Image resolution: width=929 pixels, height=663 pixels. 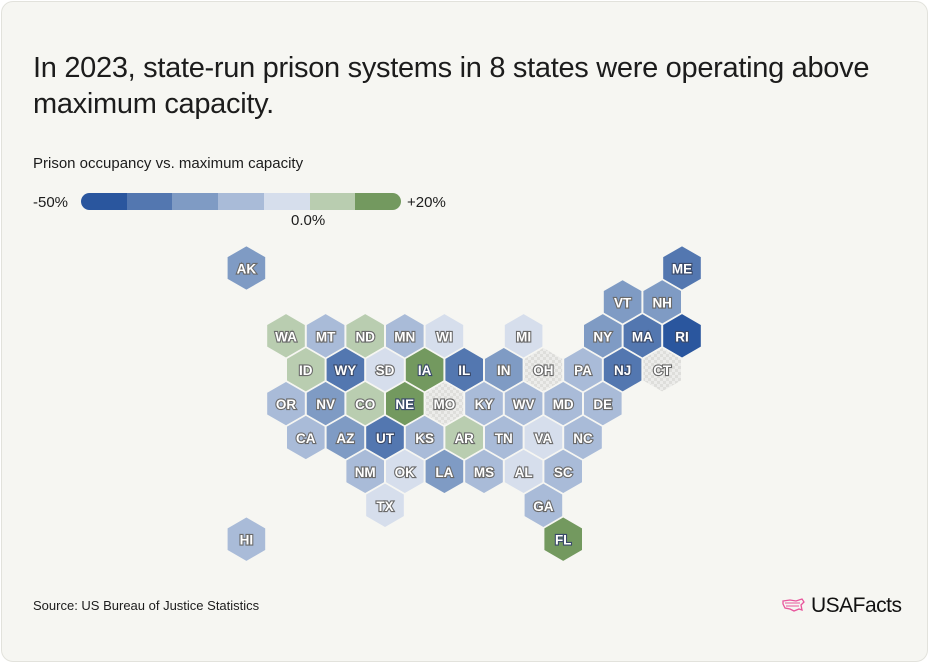 I want to click on state-label: UT, so click(x=385, y=438).